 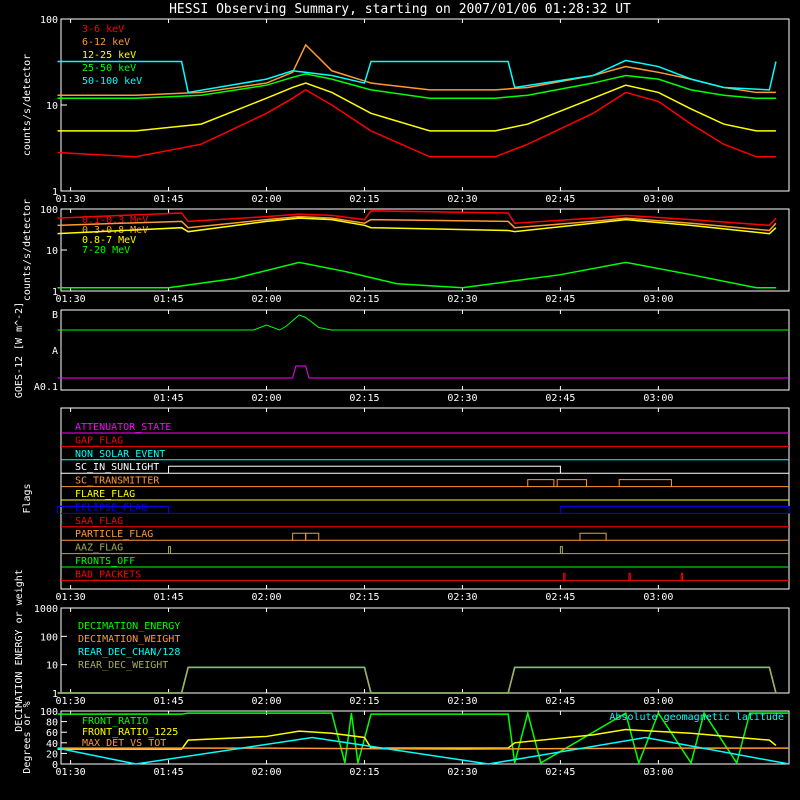 I want to click on flag-label: FRONTS_OFF, so click(x=105, y=561).